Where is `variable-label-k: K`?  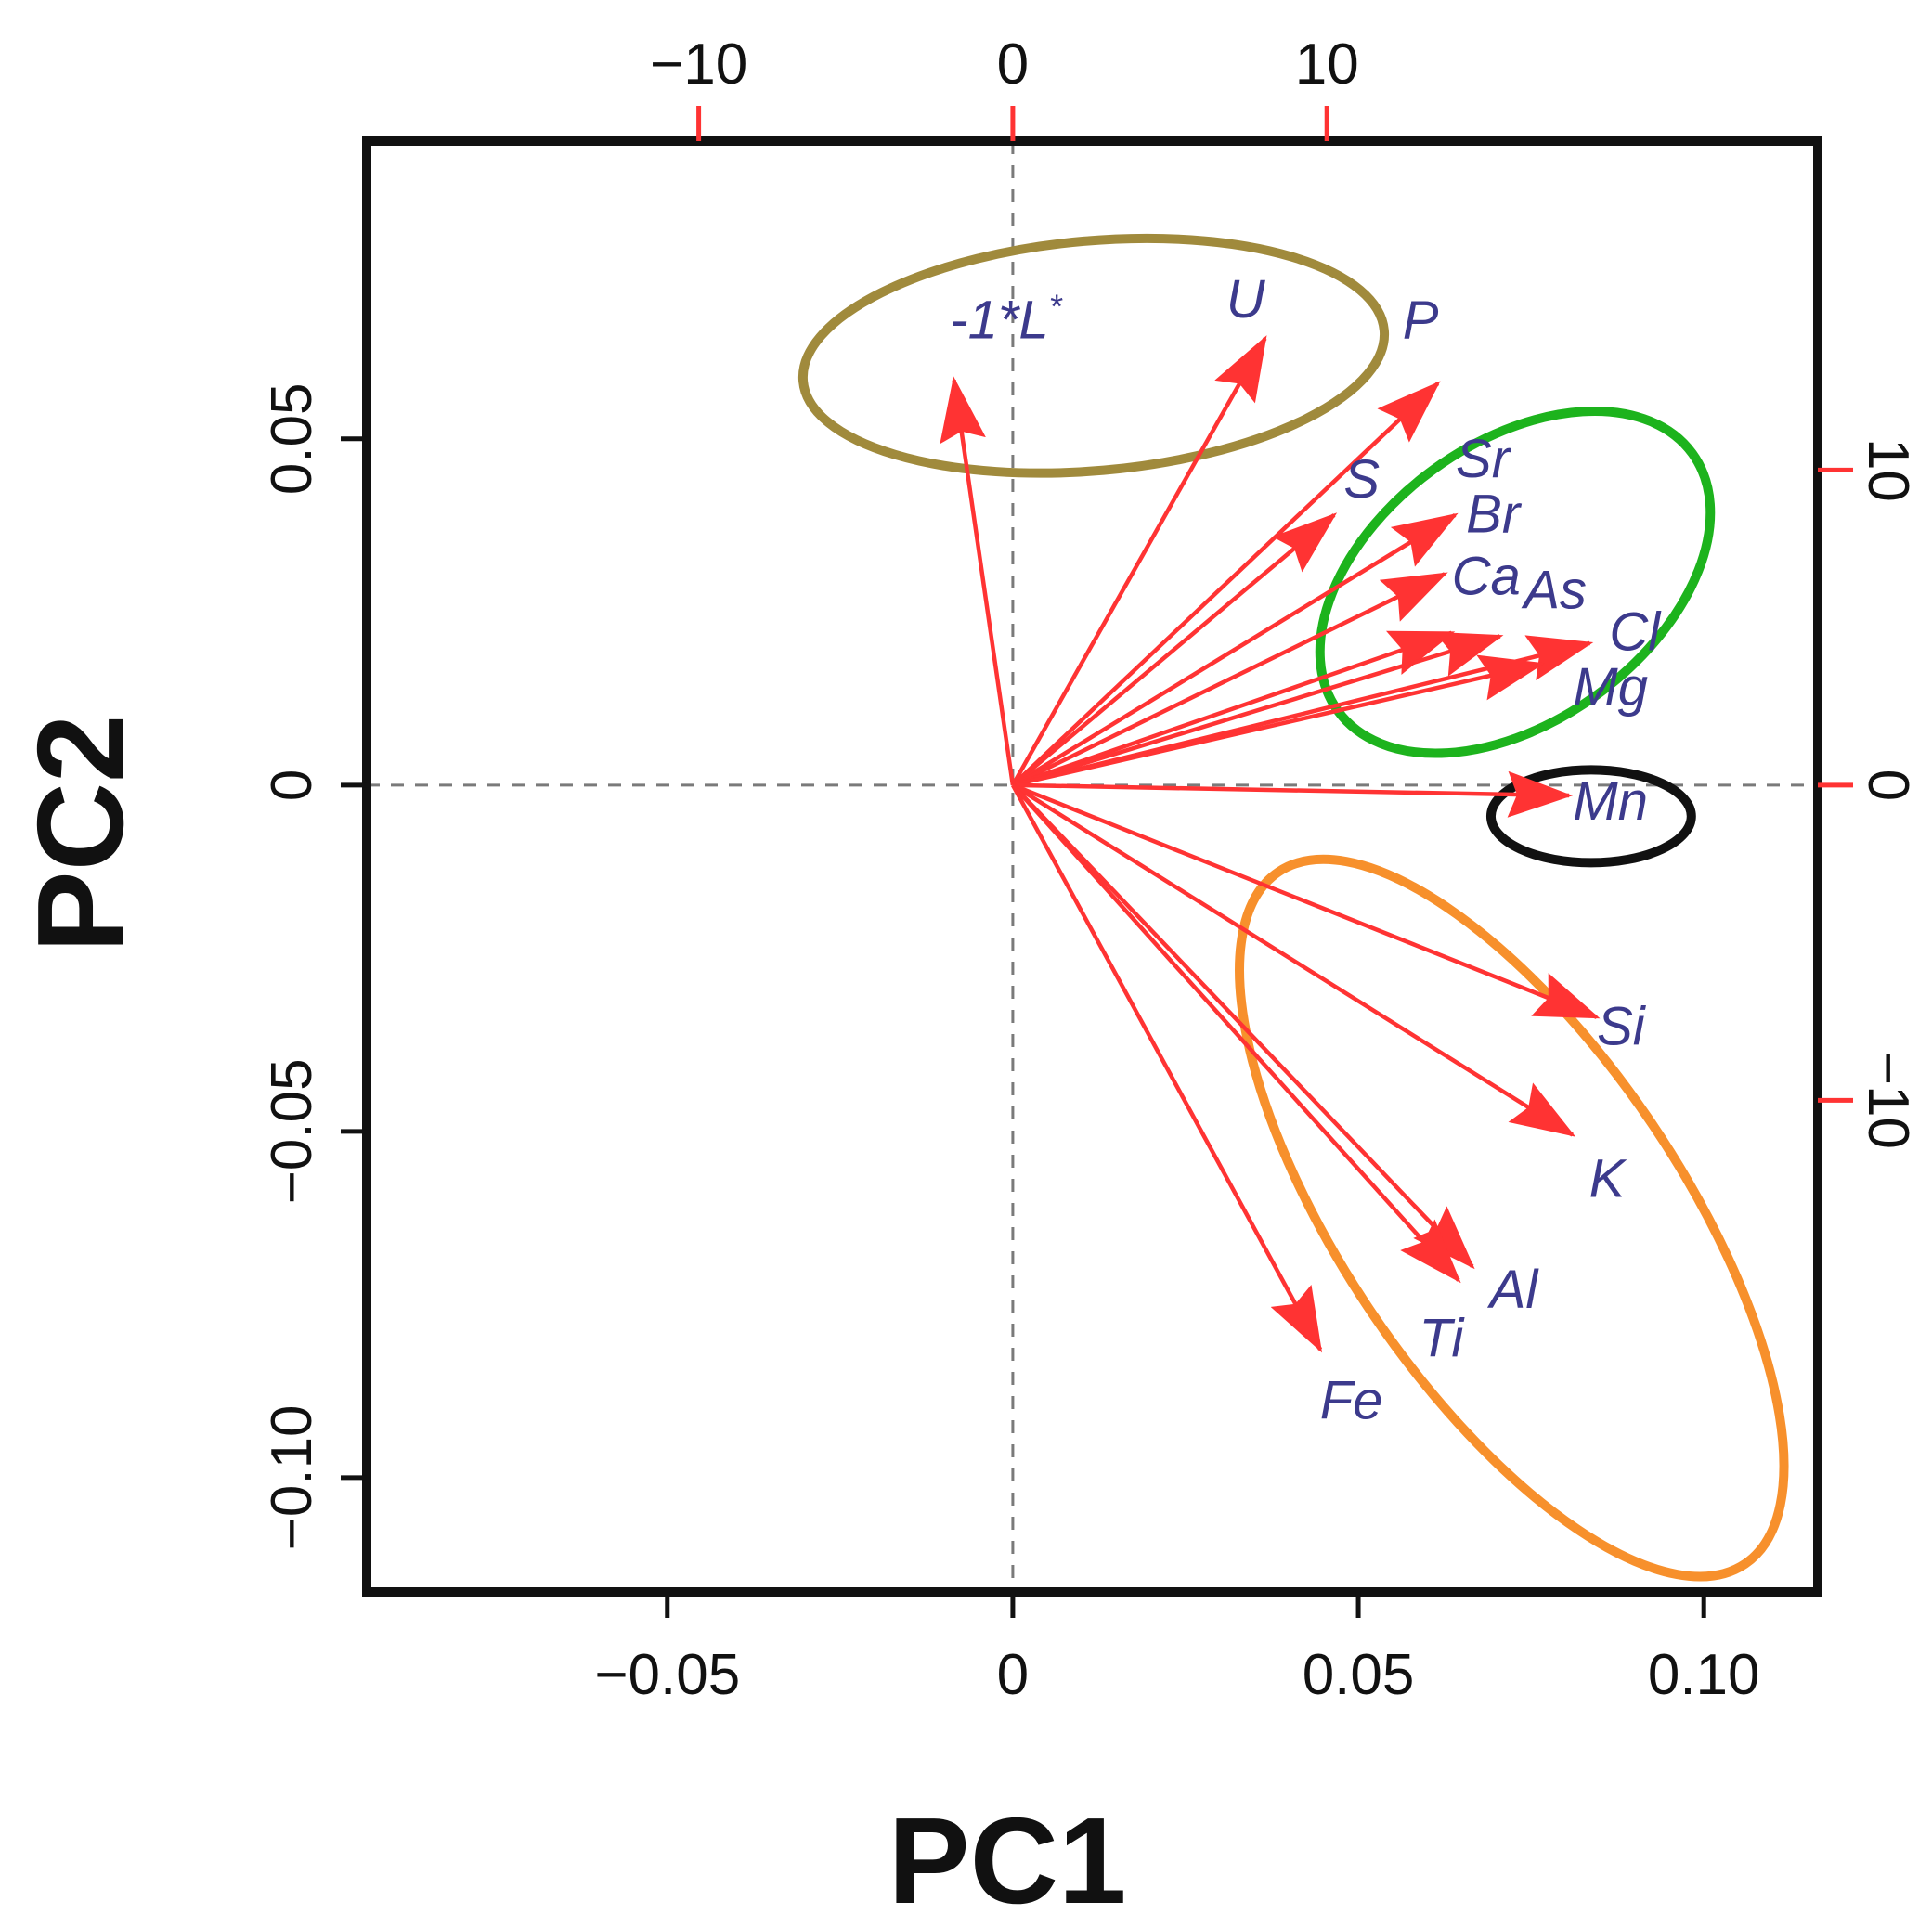 variable-label-k: K is located at coordinates (1608, 1179).